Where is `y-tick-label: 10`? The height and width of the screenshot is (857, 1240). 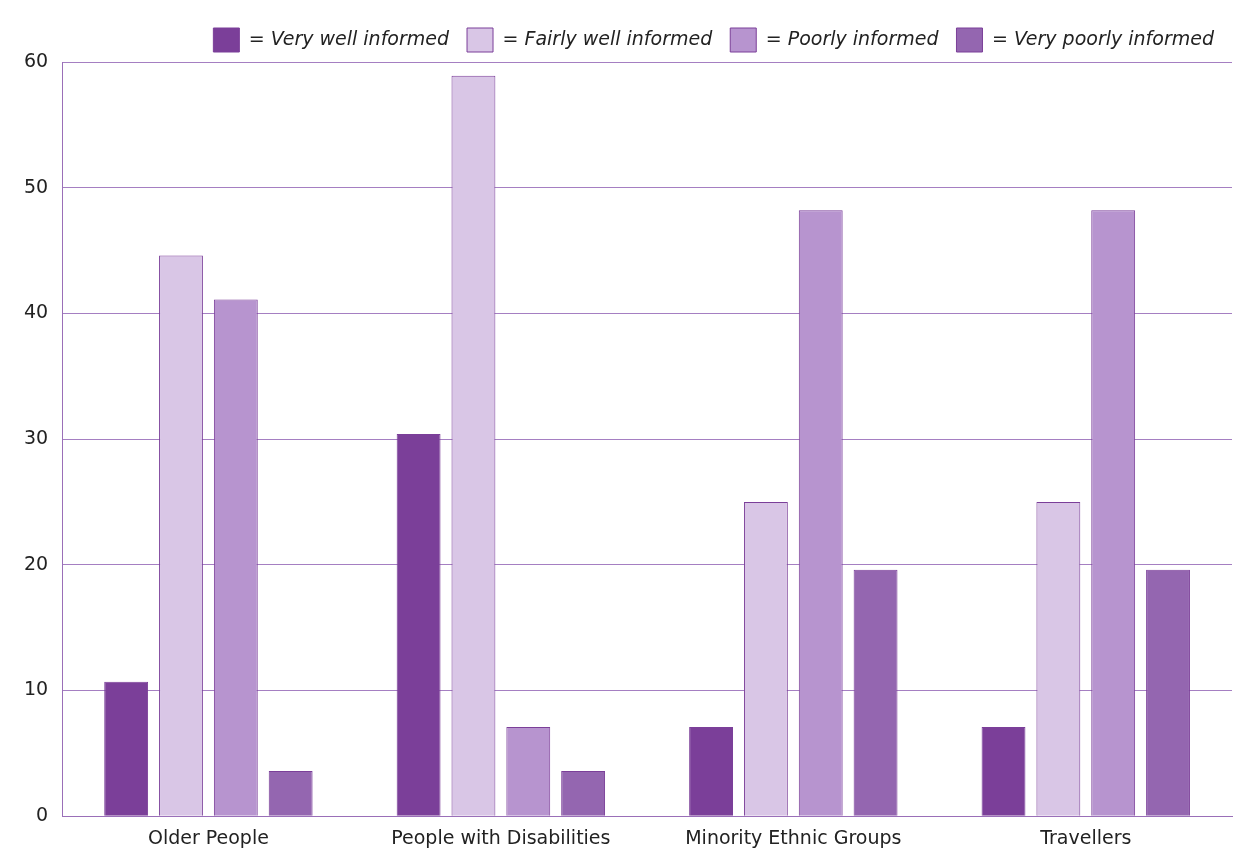
y-tick-label: 10 is located at coordinates (36, 688).